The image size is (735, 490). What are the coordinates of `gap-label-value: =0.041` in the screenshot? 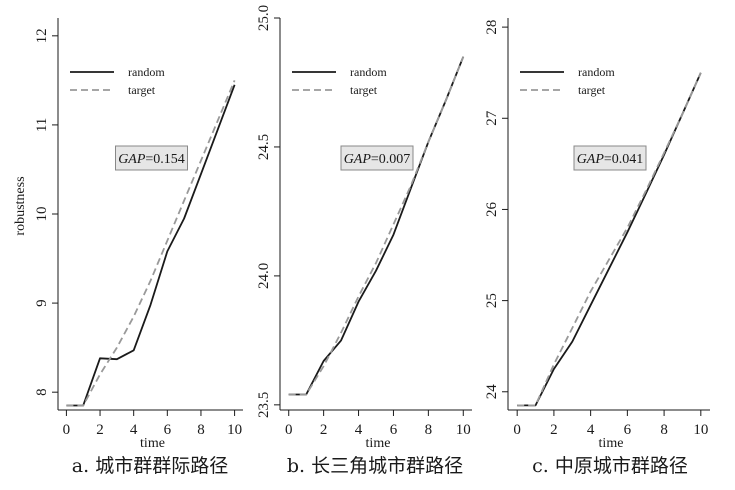 It's located at (623, 159).